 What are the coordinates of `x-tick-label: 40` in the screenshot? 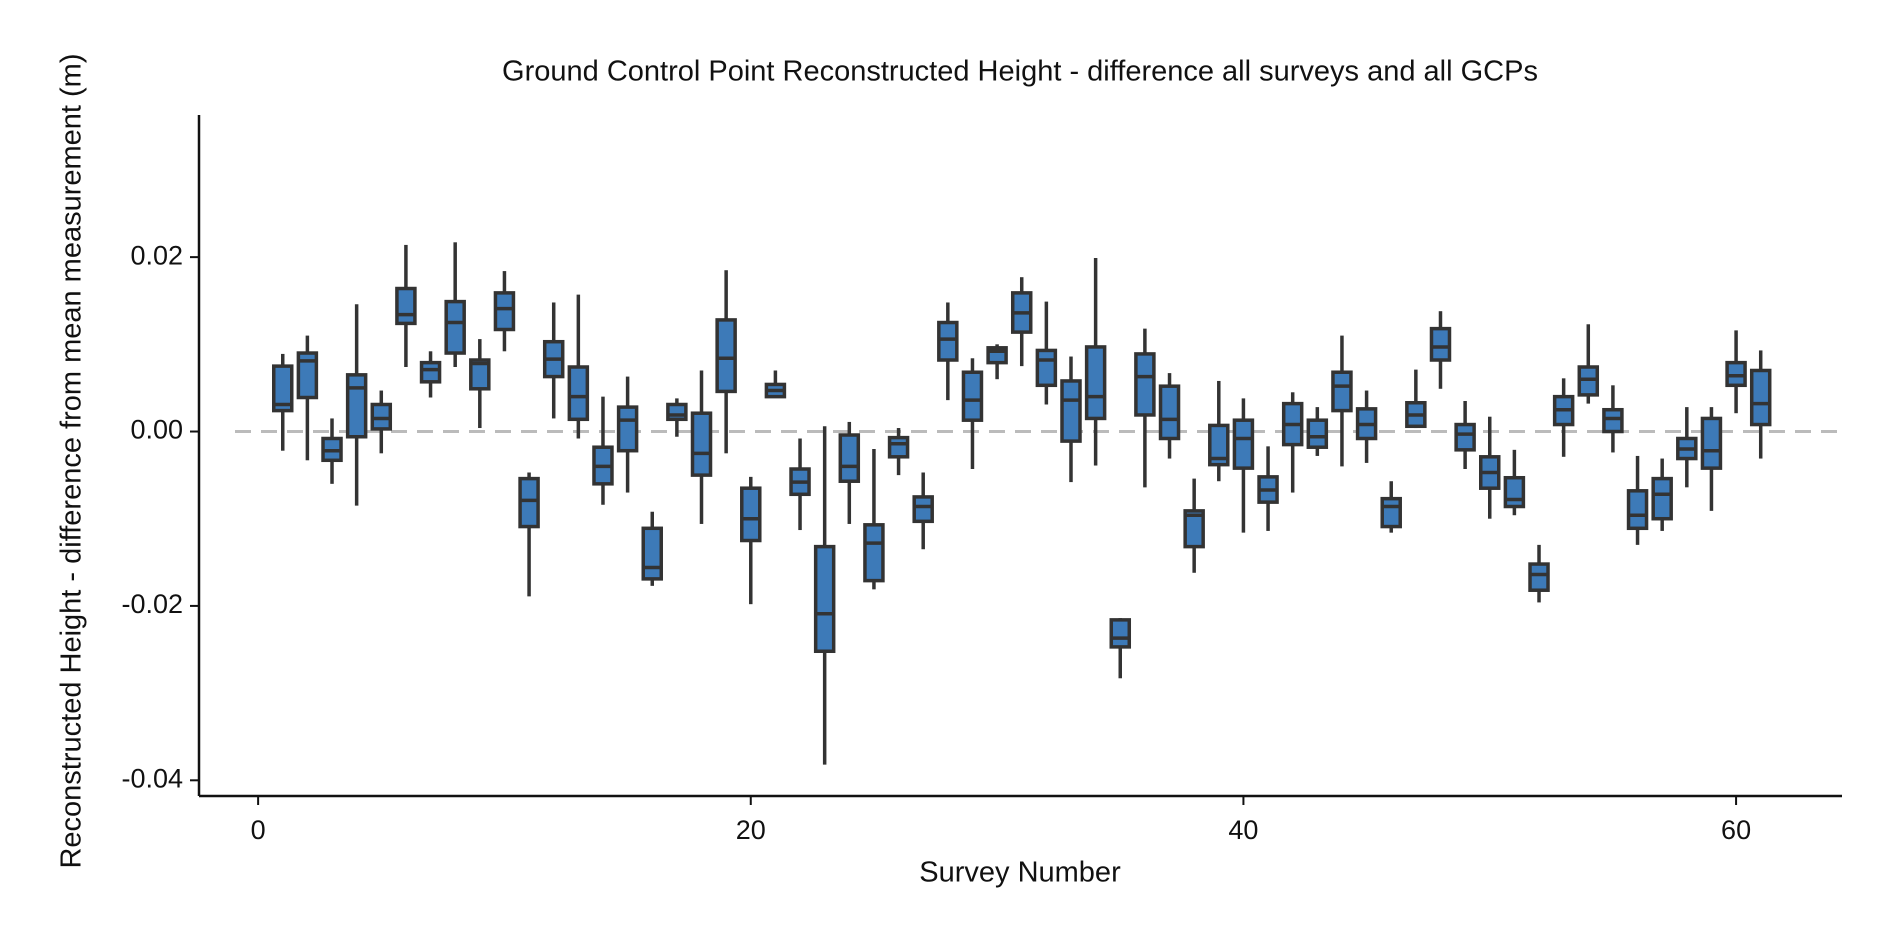 It's located at (1243, 830).